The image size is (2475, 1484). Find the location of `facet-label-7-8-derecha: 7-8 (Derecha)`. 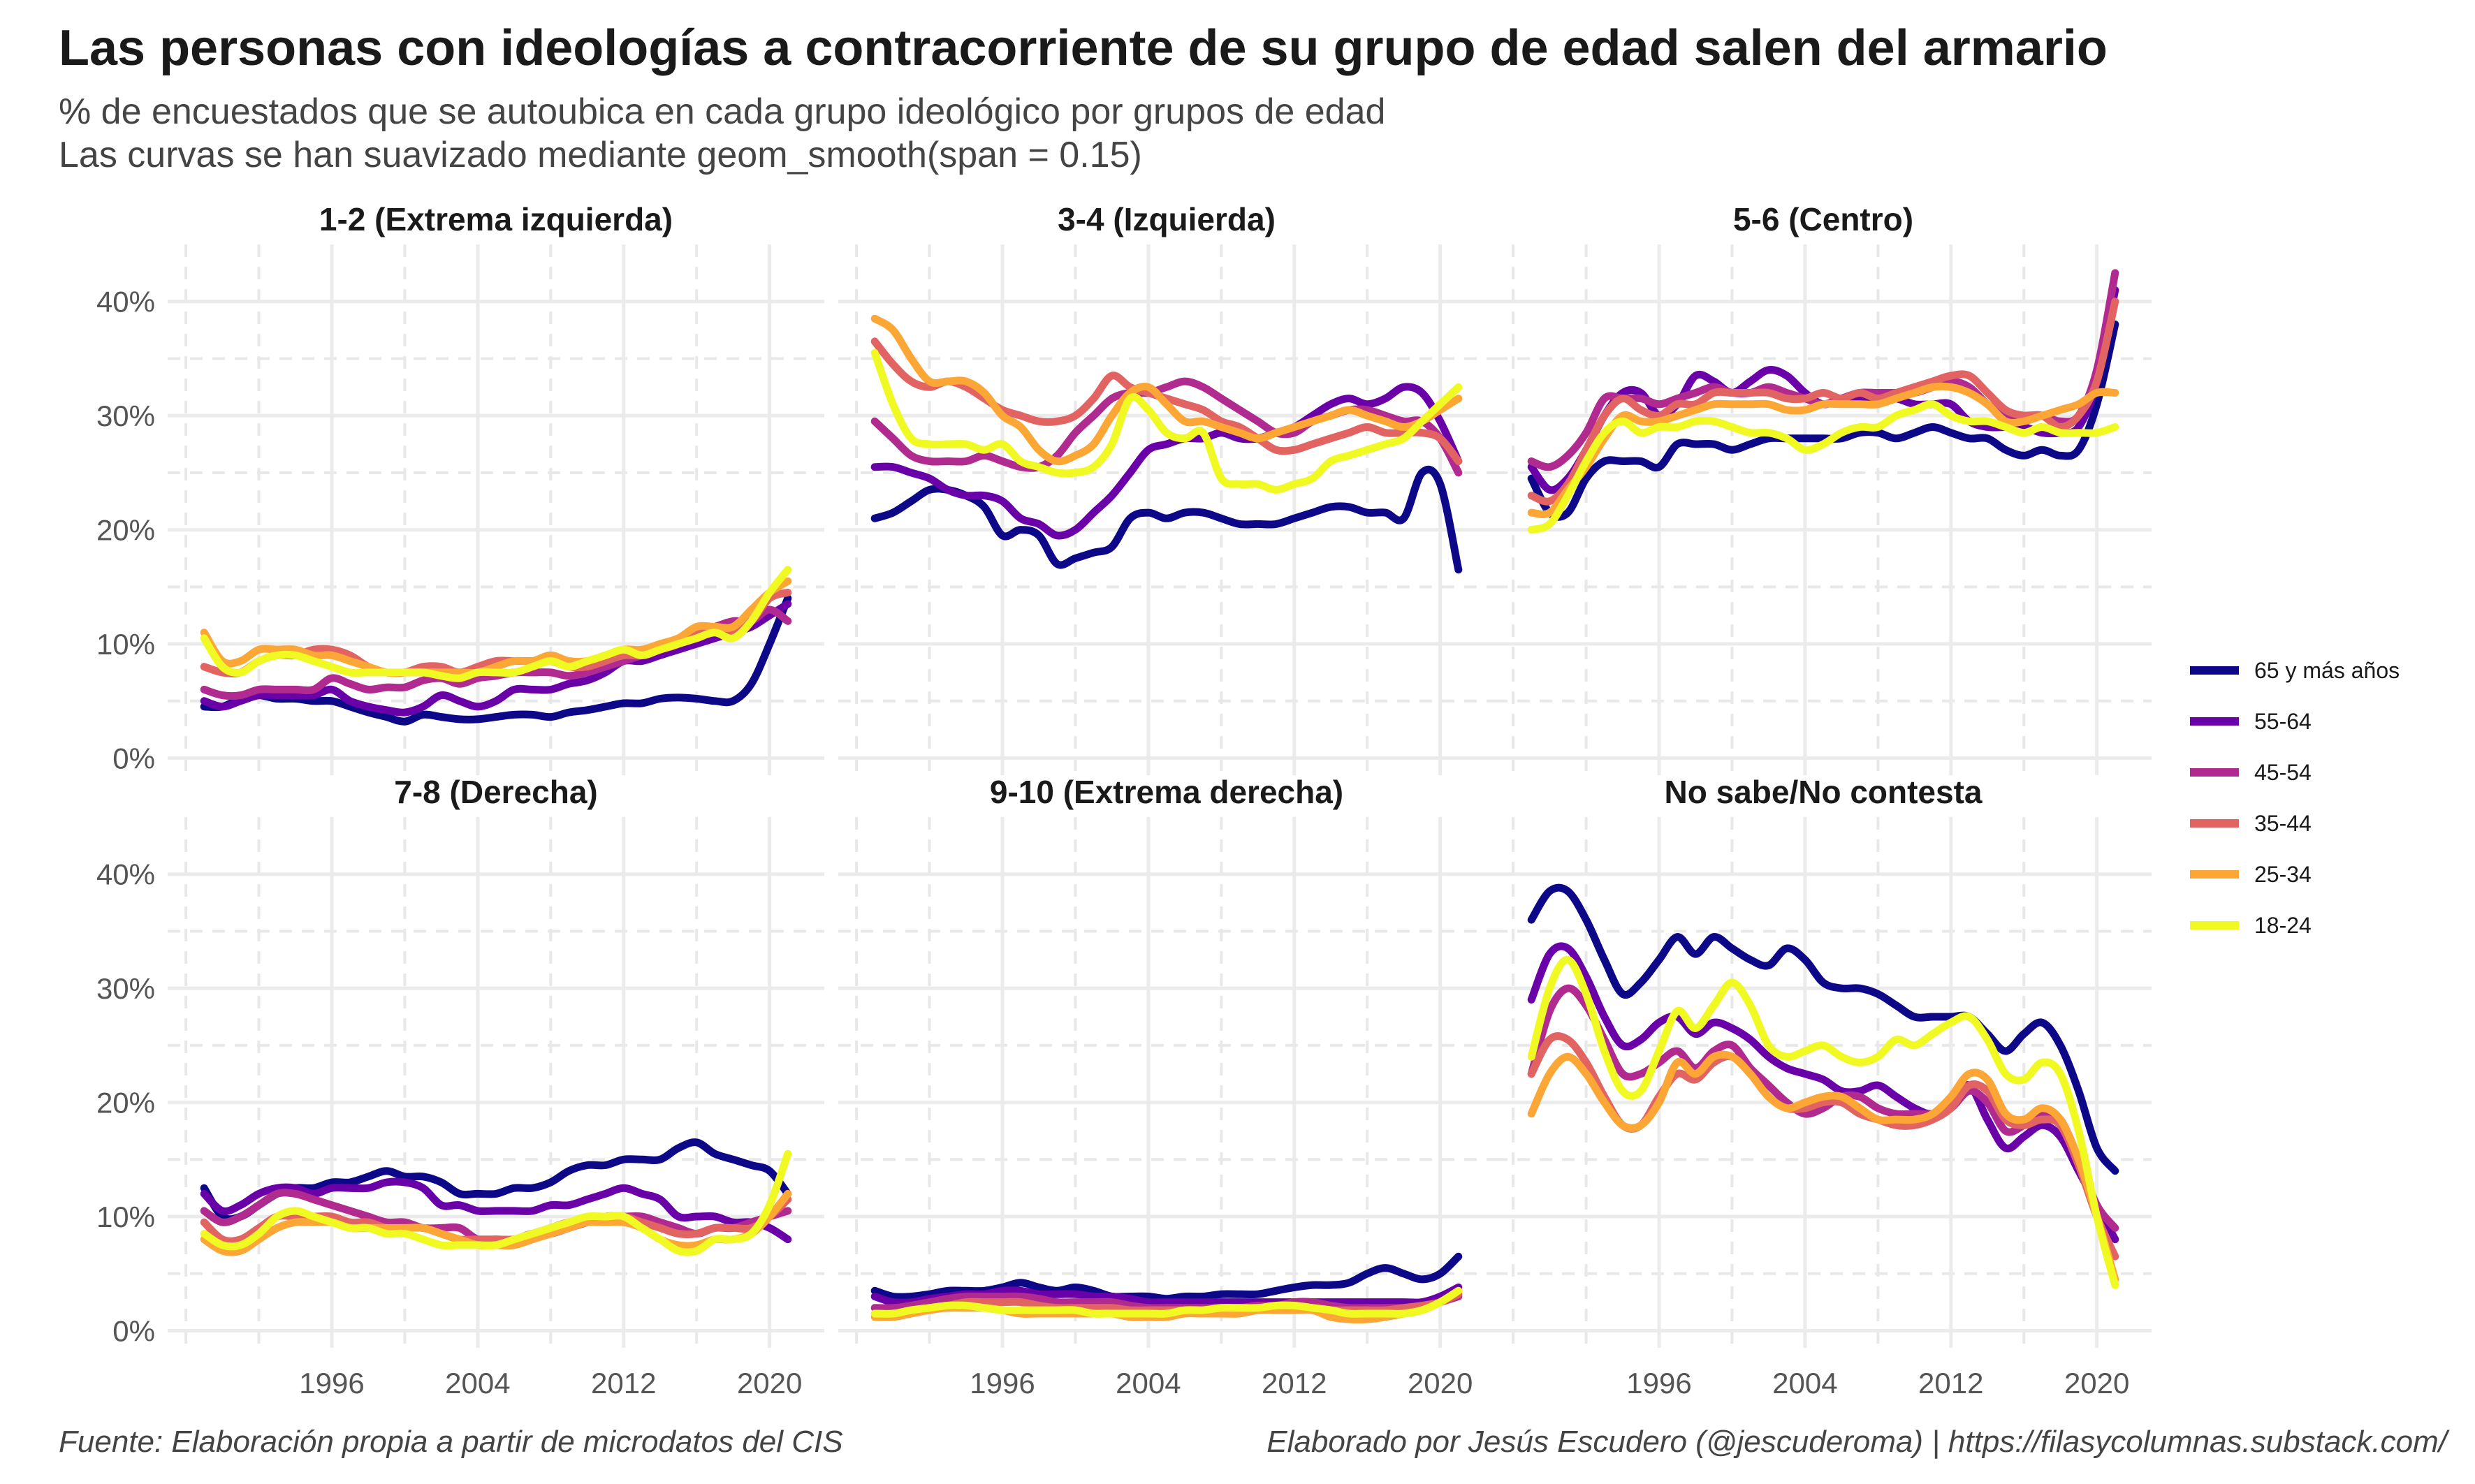

facet-label-7-8-derecha: 7-8 (Derecha) is located at coordinates (495, 792).